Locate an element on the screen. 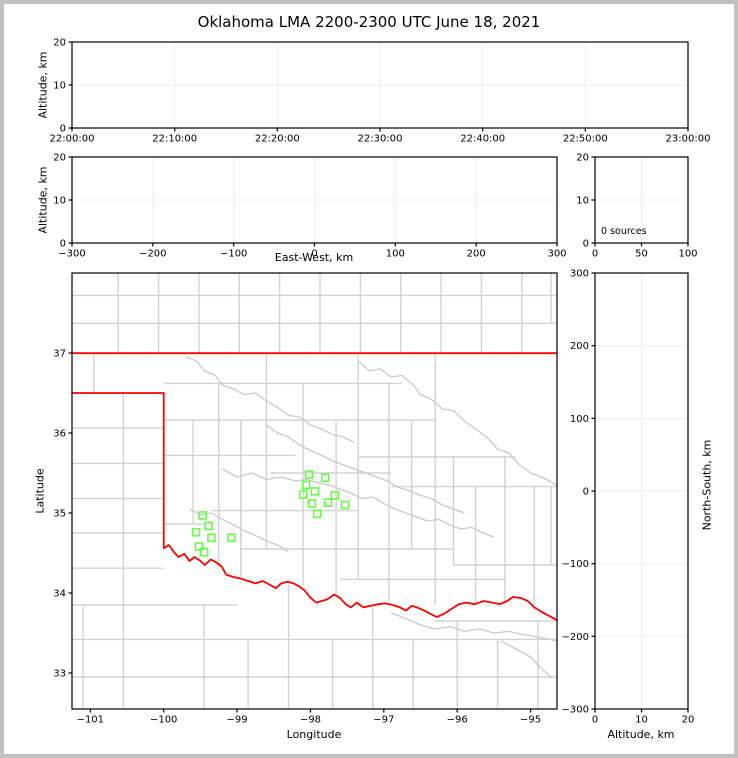  x-tick-label: −98 is located at coordinates (310, 720).